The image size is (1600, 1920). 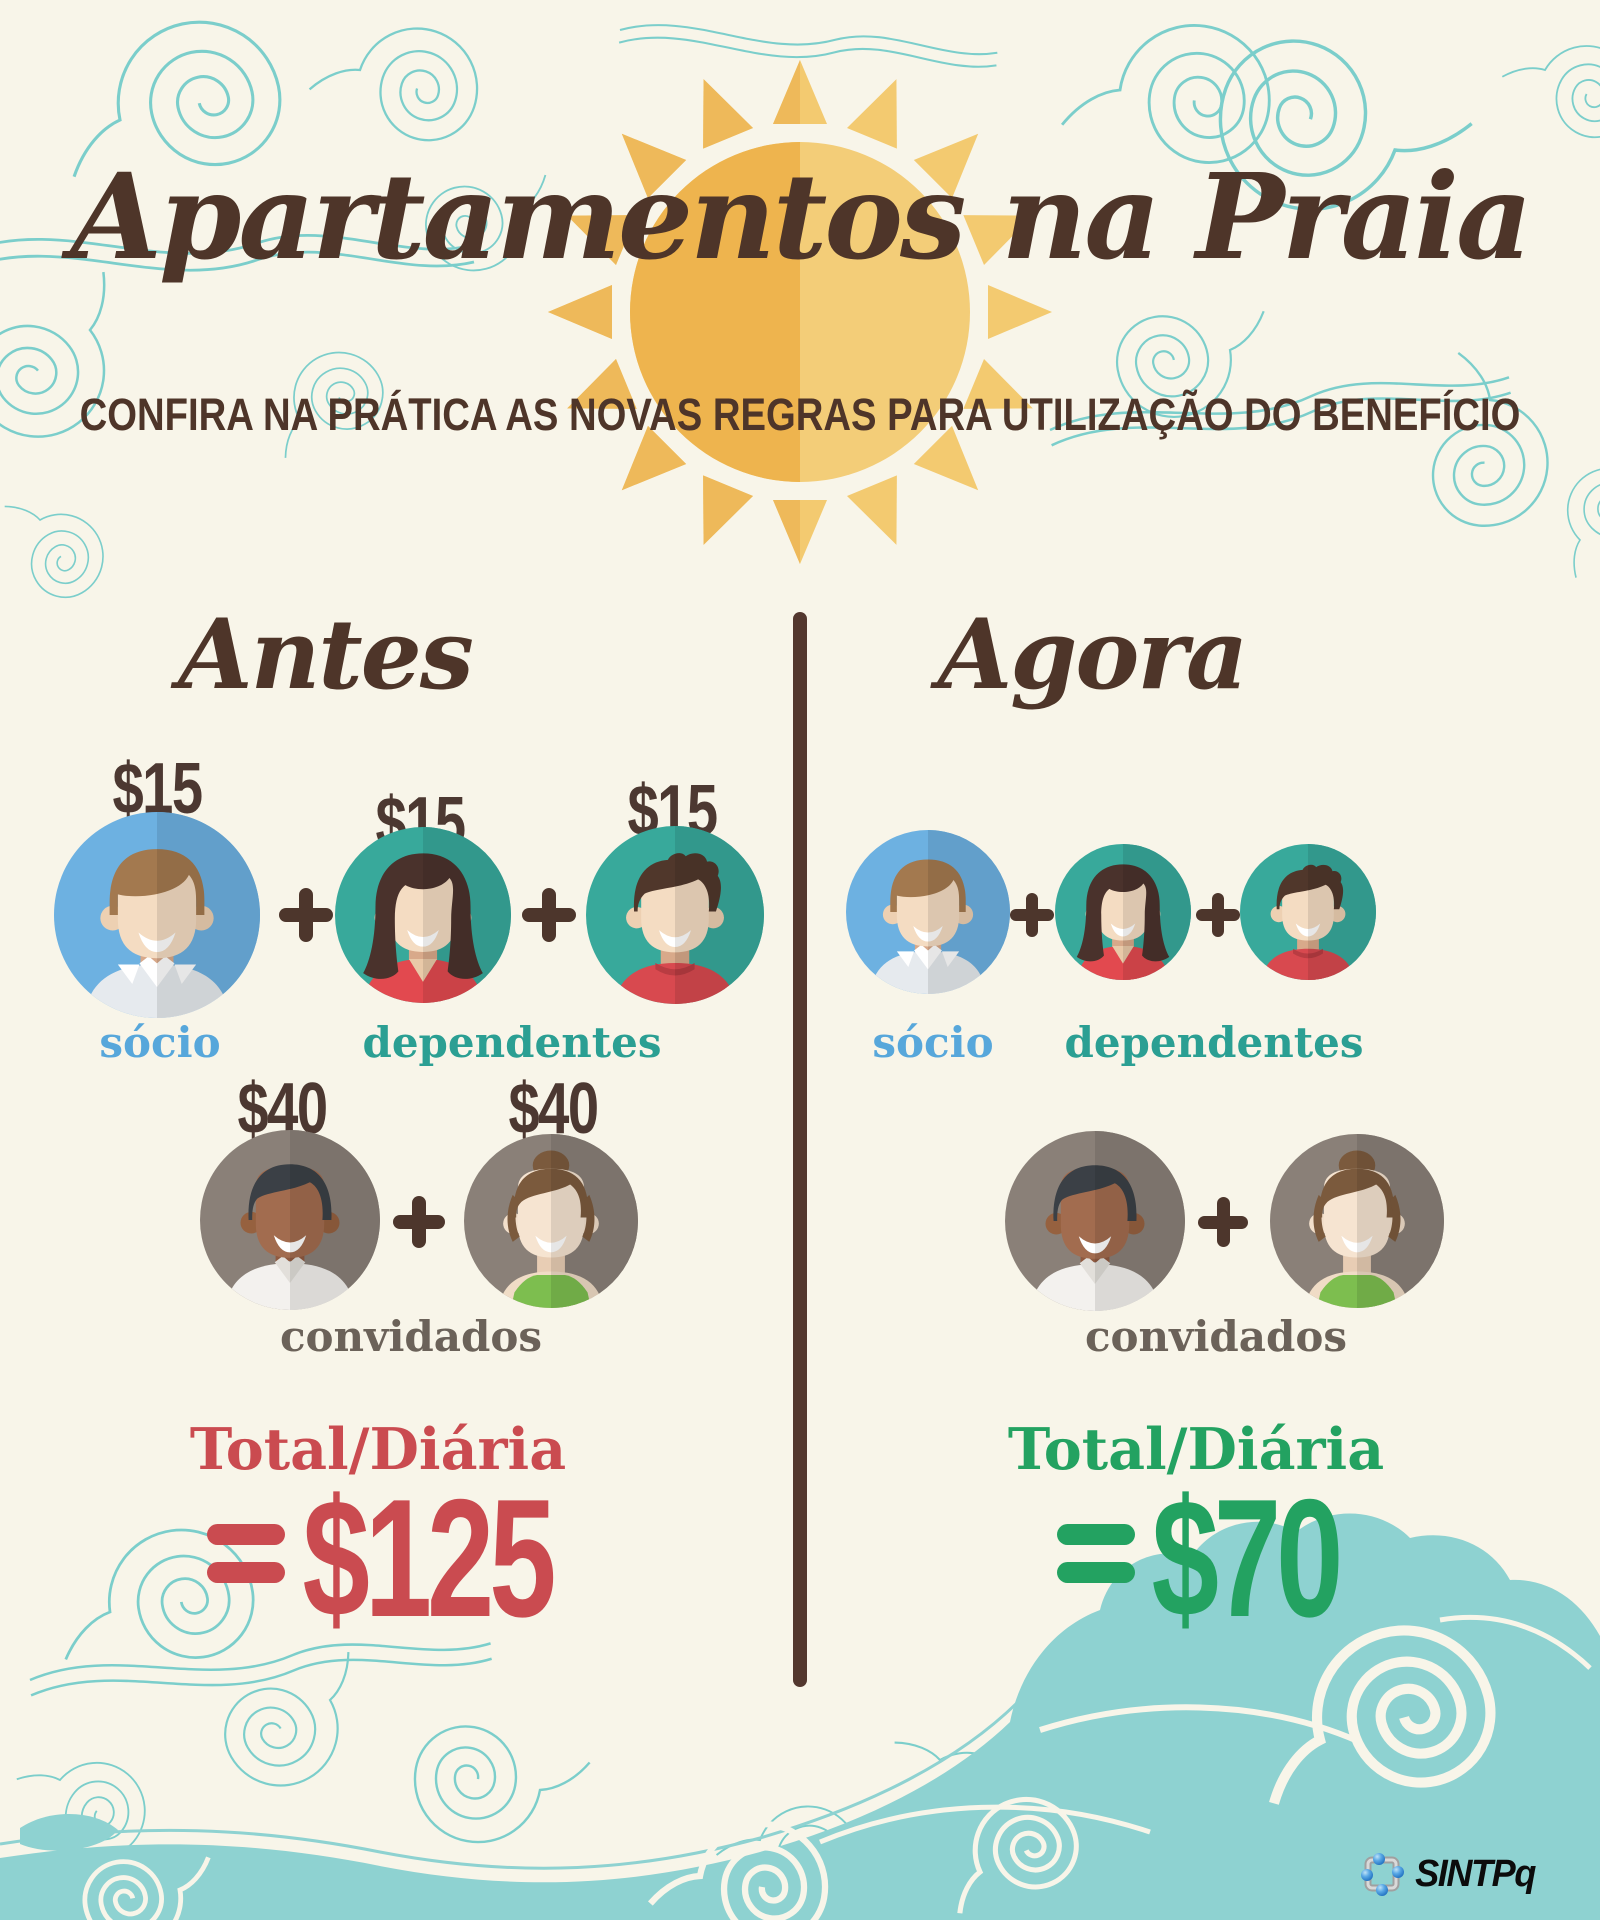 I want to click on before-heading: Antes, so click(x=326, y=654).